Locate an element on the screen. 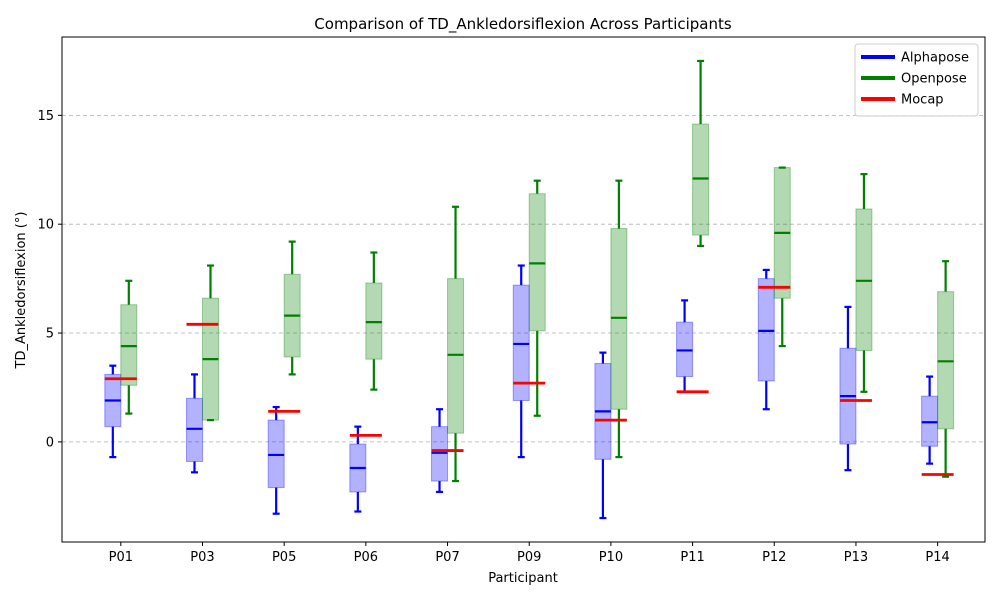 This screenshot has height=600, width=1000. box-openpose-P11 is located at coordinates (701, 153).